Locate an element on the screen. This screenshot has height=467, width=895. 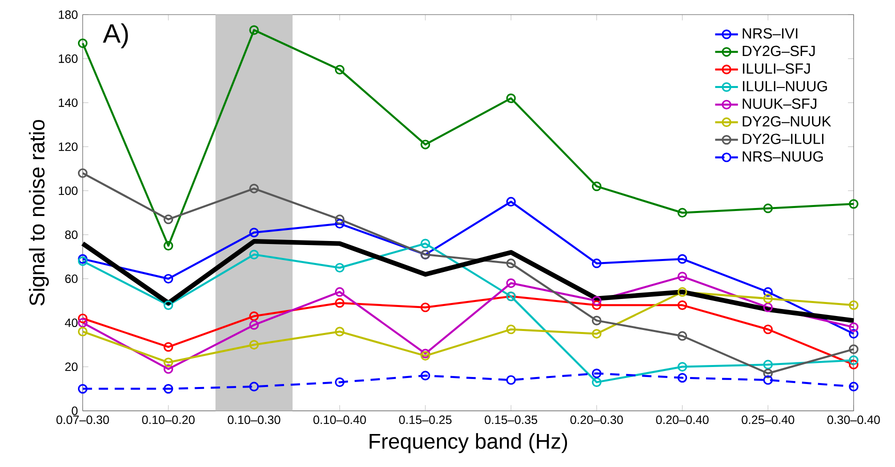
y-tick-label: 60 is located at coordinates (71, 279).